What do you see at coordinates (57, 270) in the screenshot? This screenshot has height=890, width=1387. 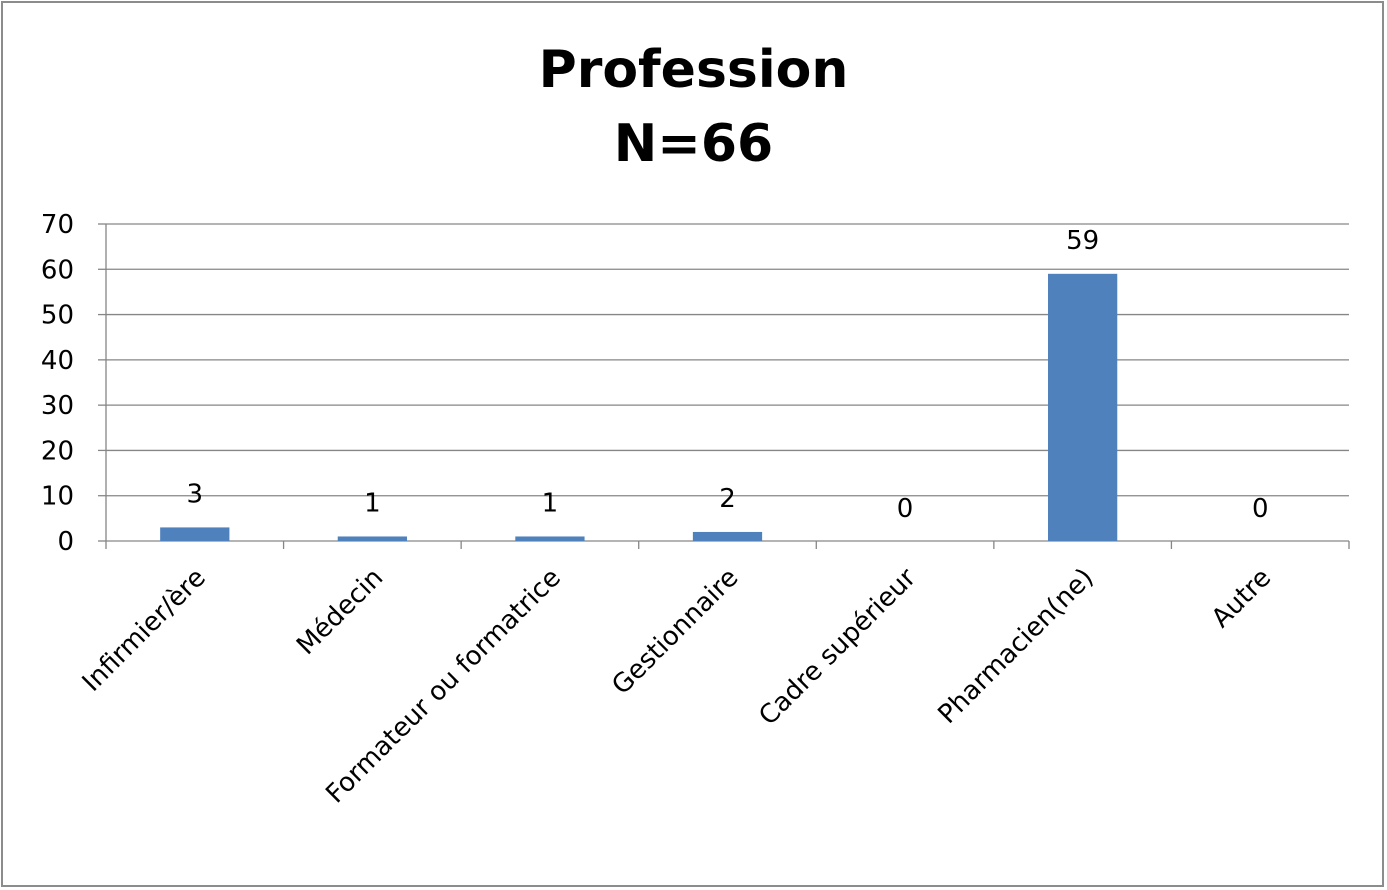 I see `y-tick-label: 60` at bounding box center [57, 270].